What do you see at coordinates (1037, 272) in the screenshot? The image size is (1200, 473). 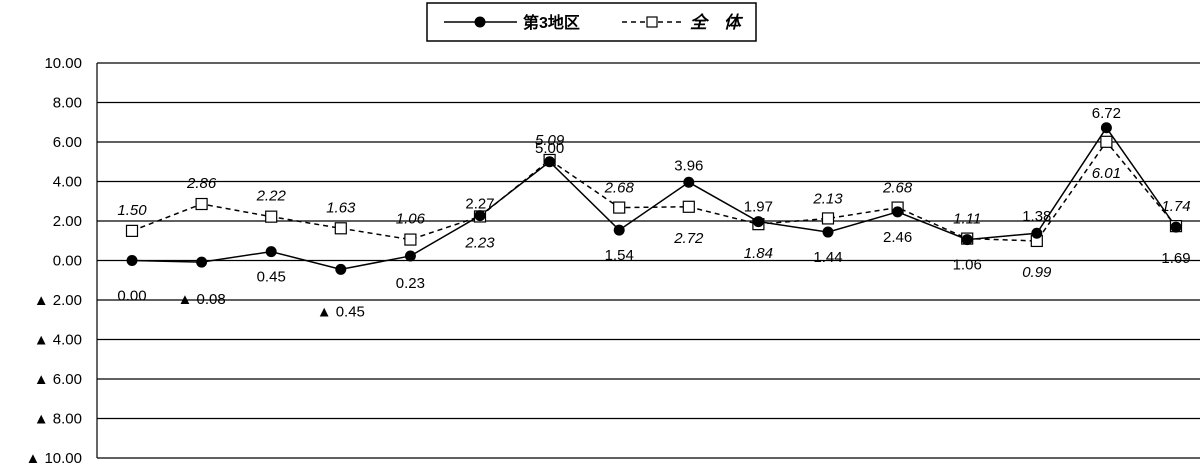 I see `data-label-series-2: 0.99` at bounding box center [1037, 272].